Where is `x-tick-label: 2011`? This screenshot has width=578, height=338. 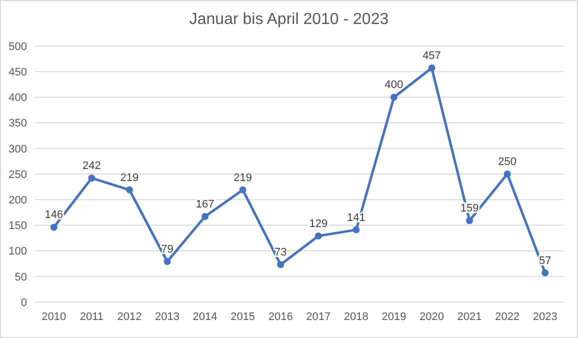 x-tick-label: 2011 is located at coordinates (92, 317).